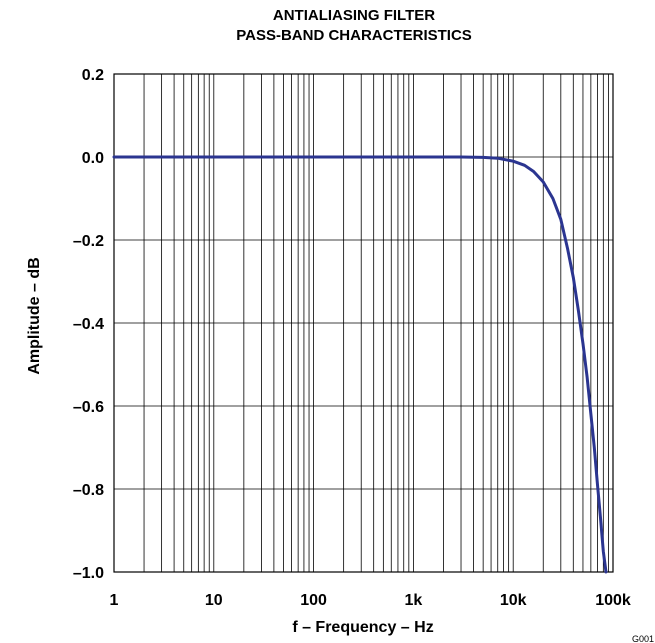  I want to click on y-axis-label: Amplitude – dB, so click(34, 315).